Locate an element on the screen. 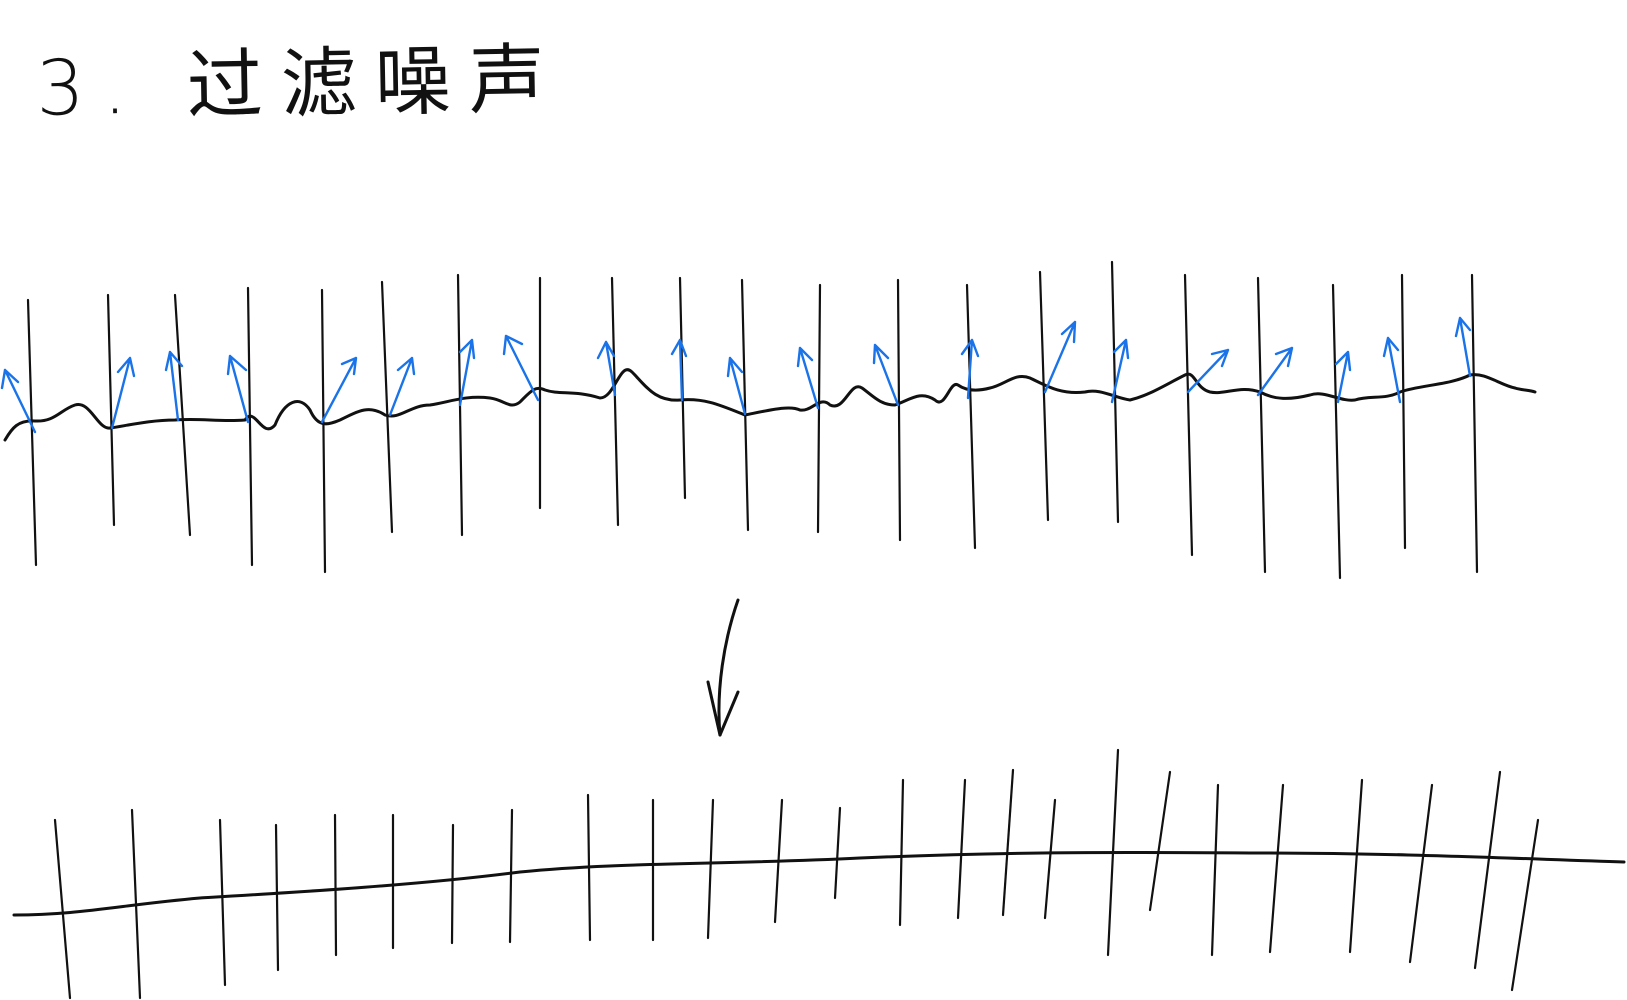 This screenshot has width=1627, height=1000. transition-arrow is located at coordinates (723, 667).